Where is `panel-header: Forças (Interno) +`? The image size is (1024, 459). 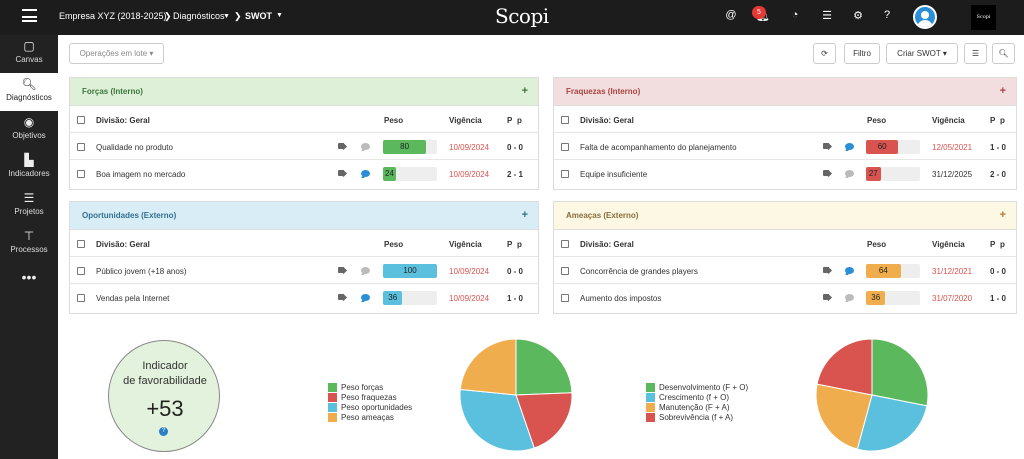 panel-header: Forças (Interno) + is located at coordinates (304, 92).